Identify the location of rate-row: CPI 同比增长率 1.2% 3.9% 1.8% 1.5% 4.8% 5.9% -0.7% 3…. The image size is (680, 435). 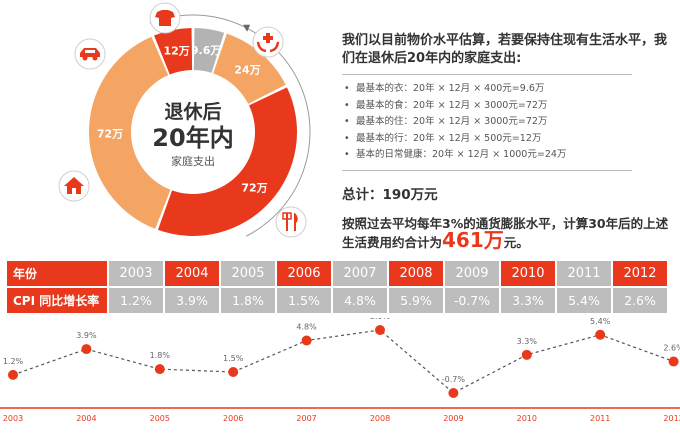
(337, 300).